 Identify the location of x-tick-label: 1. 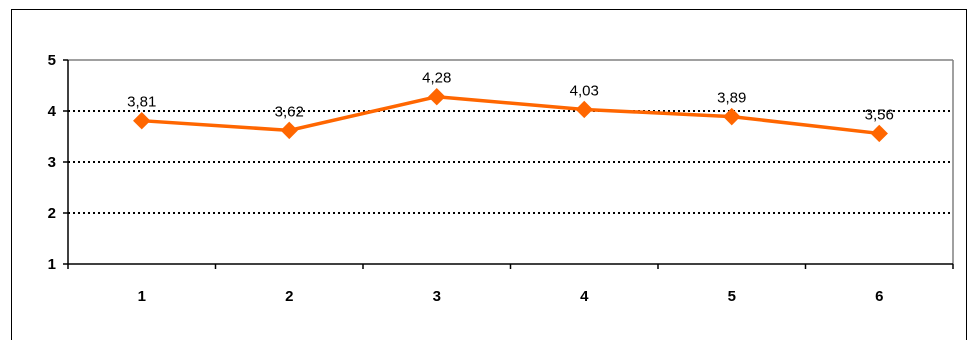
(142, 296).